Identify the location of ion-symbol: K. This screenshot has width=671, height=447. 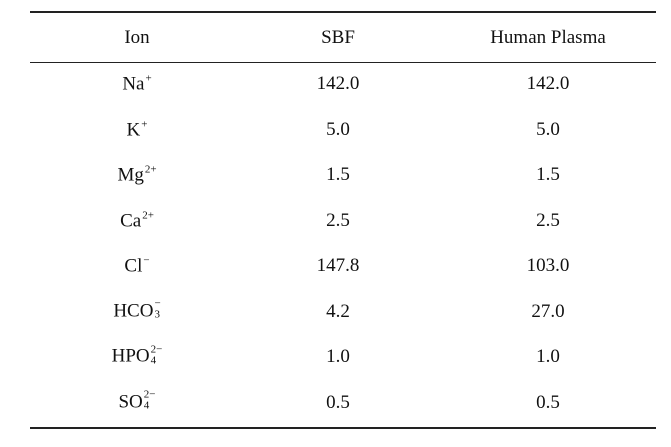
(133, 129).